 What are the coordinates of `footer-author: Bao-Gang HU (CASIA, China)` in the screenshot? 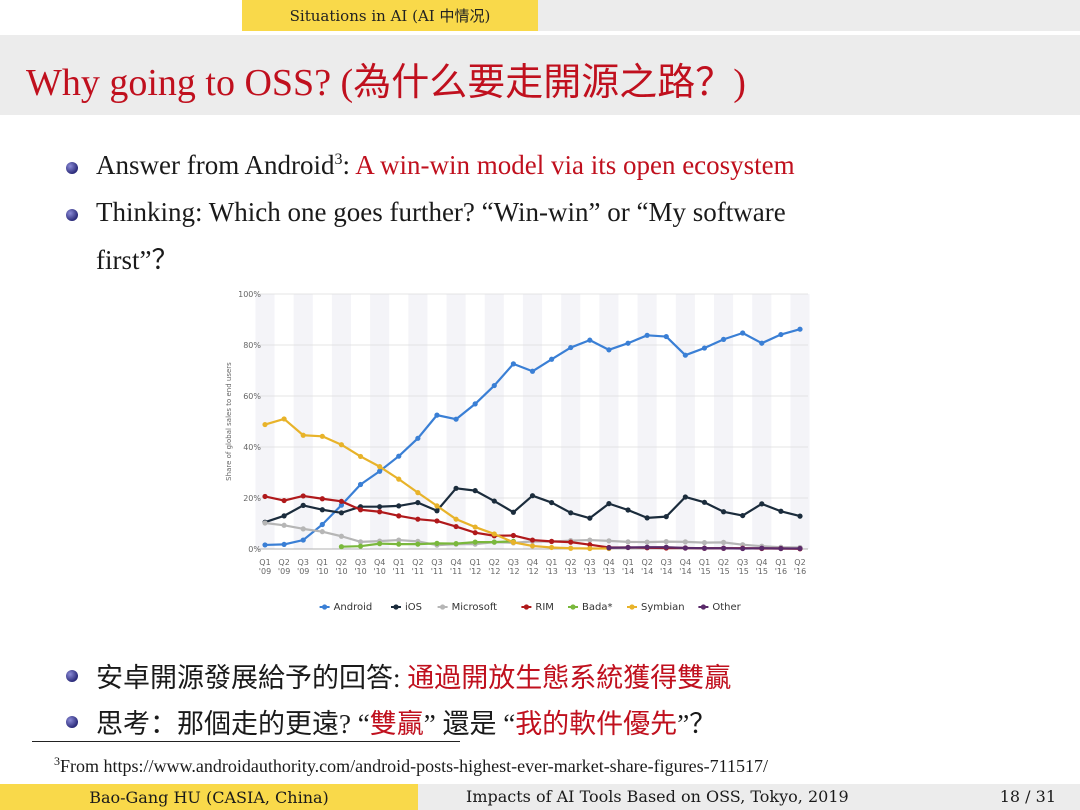 It's located at (209, 797).